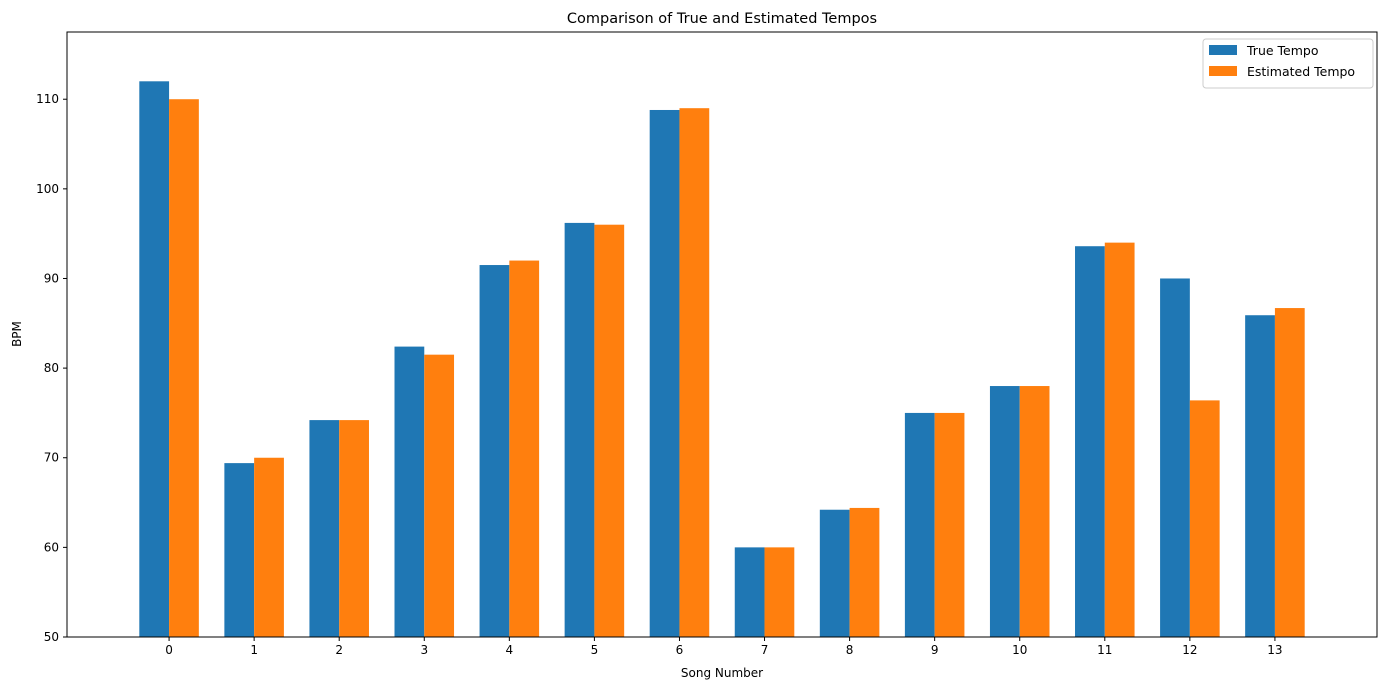  Describe the element at coordinates (47, 99) in the screenshot. I see `y-tick-label: 110` at that location.